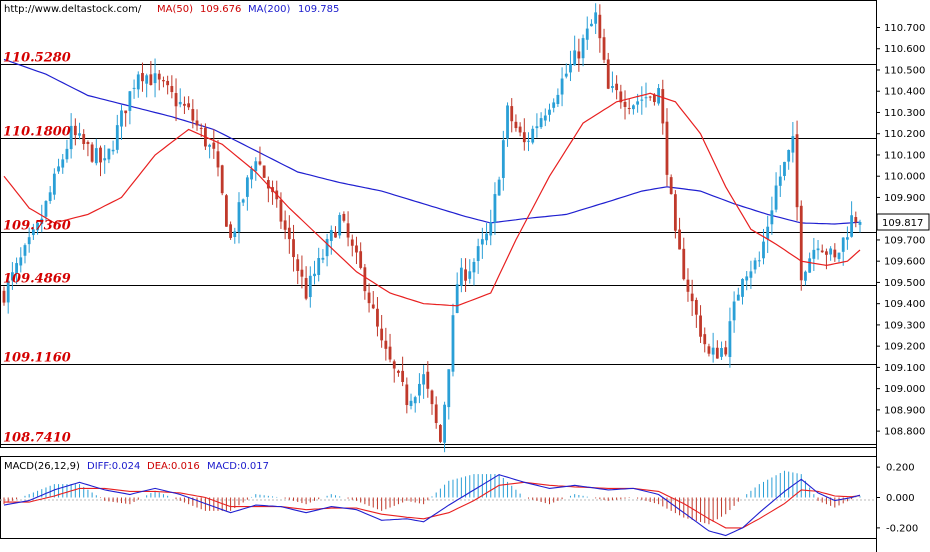  Describe the element at coordinates (904, 368) in the screenshot. I see `price-tick-label: 109.100` at that location.